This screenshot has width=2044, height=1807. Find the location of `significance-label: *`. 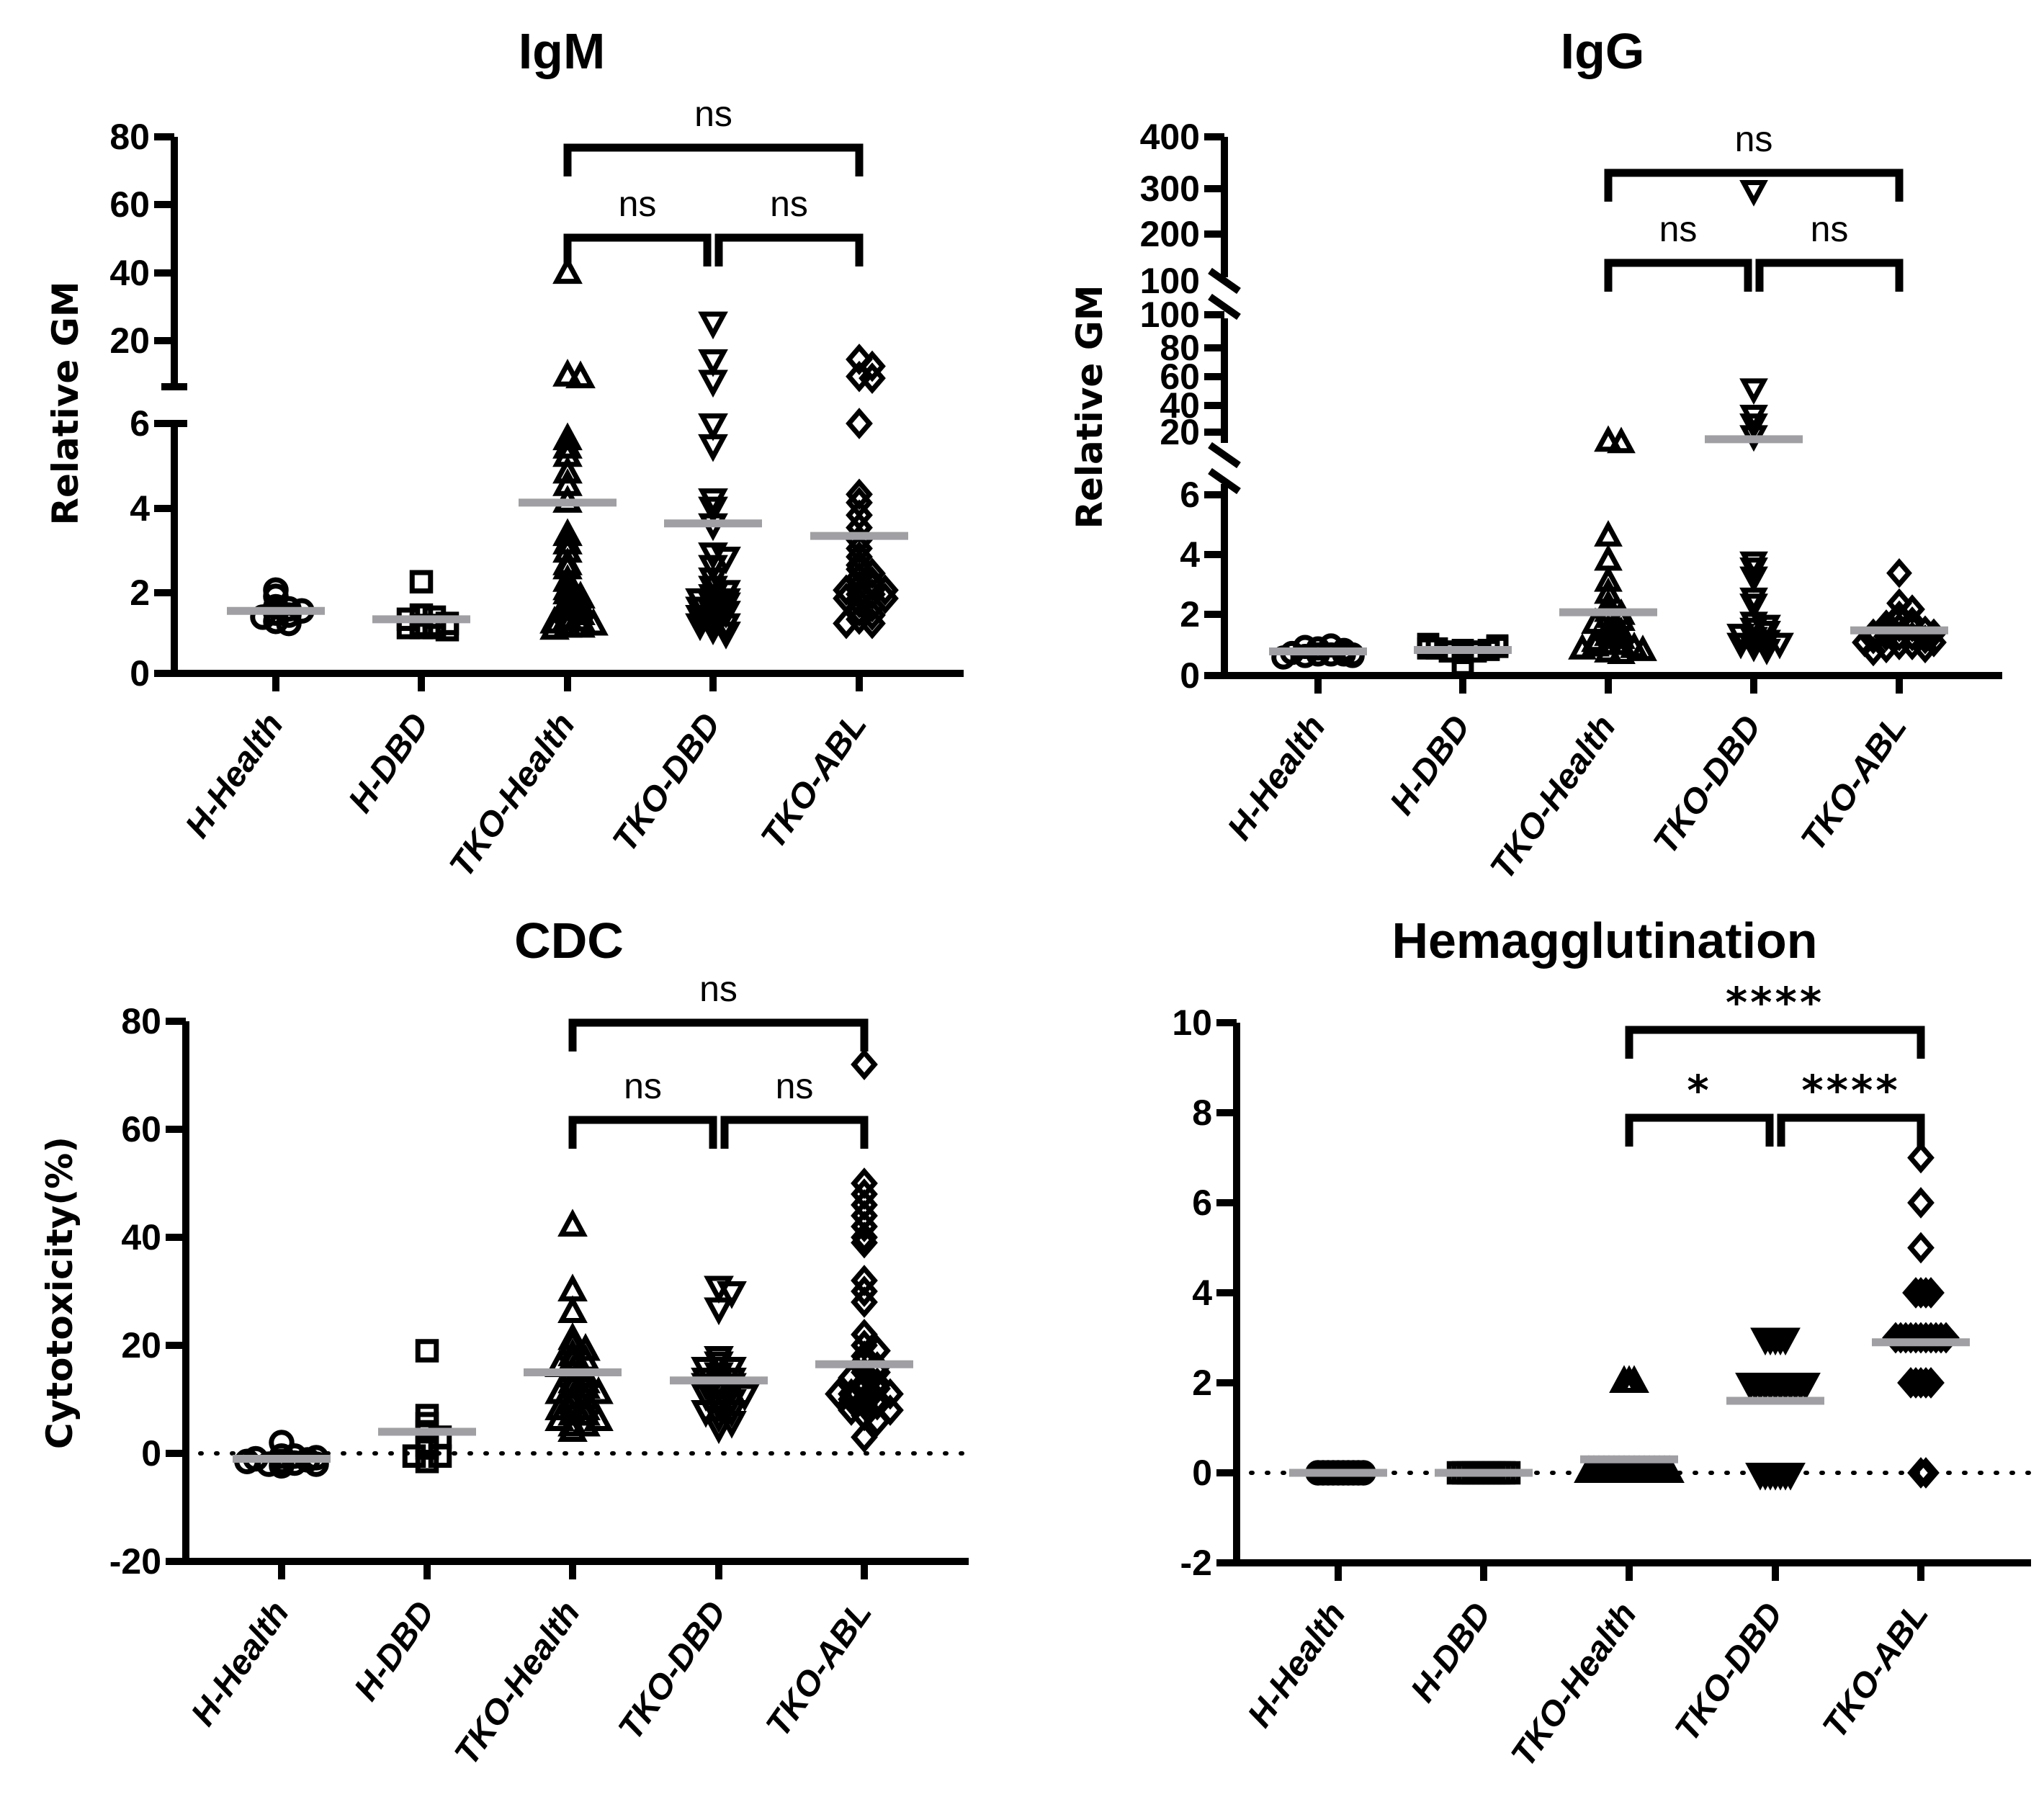

significance-label: * is located at coordinates (1699, 1090).